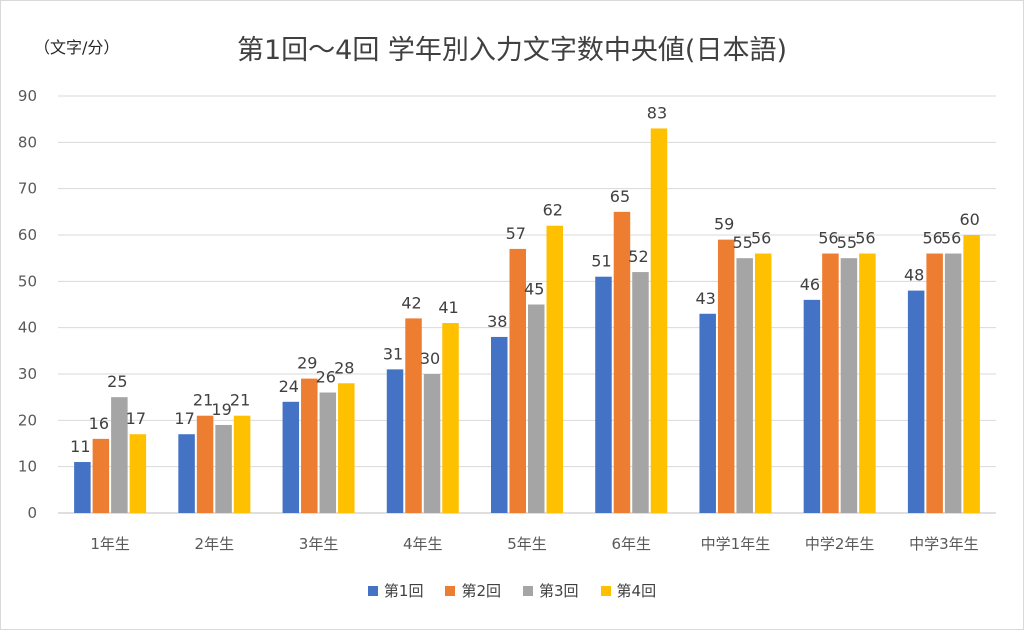 The width and height of the screenshot is (1024, 630). Describe the element at coordinates (27, 281) in the screenshot. I see `y-tick-label: 50` at that location.